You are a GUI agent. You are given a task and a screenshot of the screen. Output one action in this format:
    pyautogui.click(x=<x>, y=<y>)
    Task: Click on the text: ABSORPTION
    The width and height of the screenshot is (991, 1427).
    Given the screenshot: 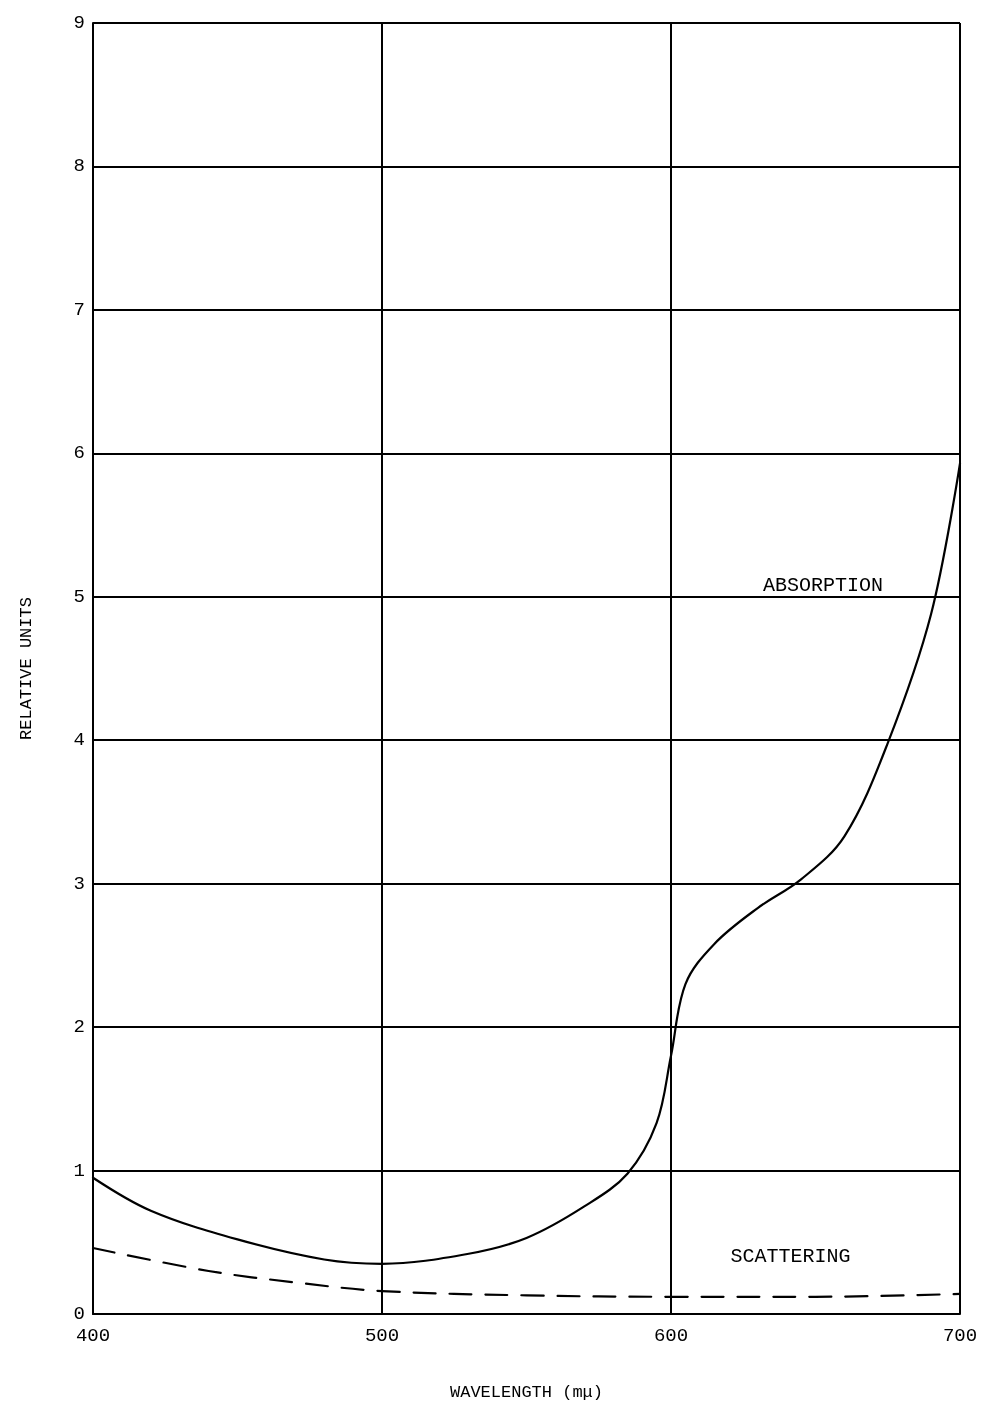 What is the action you would take?
    pyautogui.click(x=823, y=586)
    